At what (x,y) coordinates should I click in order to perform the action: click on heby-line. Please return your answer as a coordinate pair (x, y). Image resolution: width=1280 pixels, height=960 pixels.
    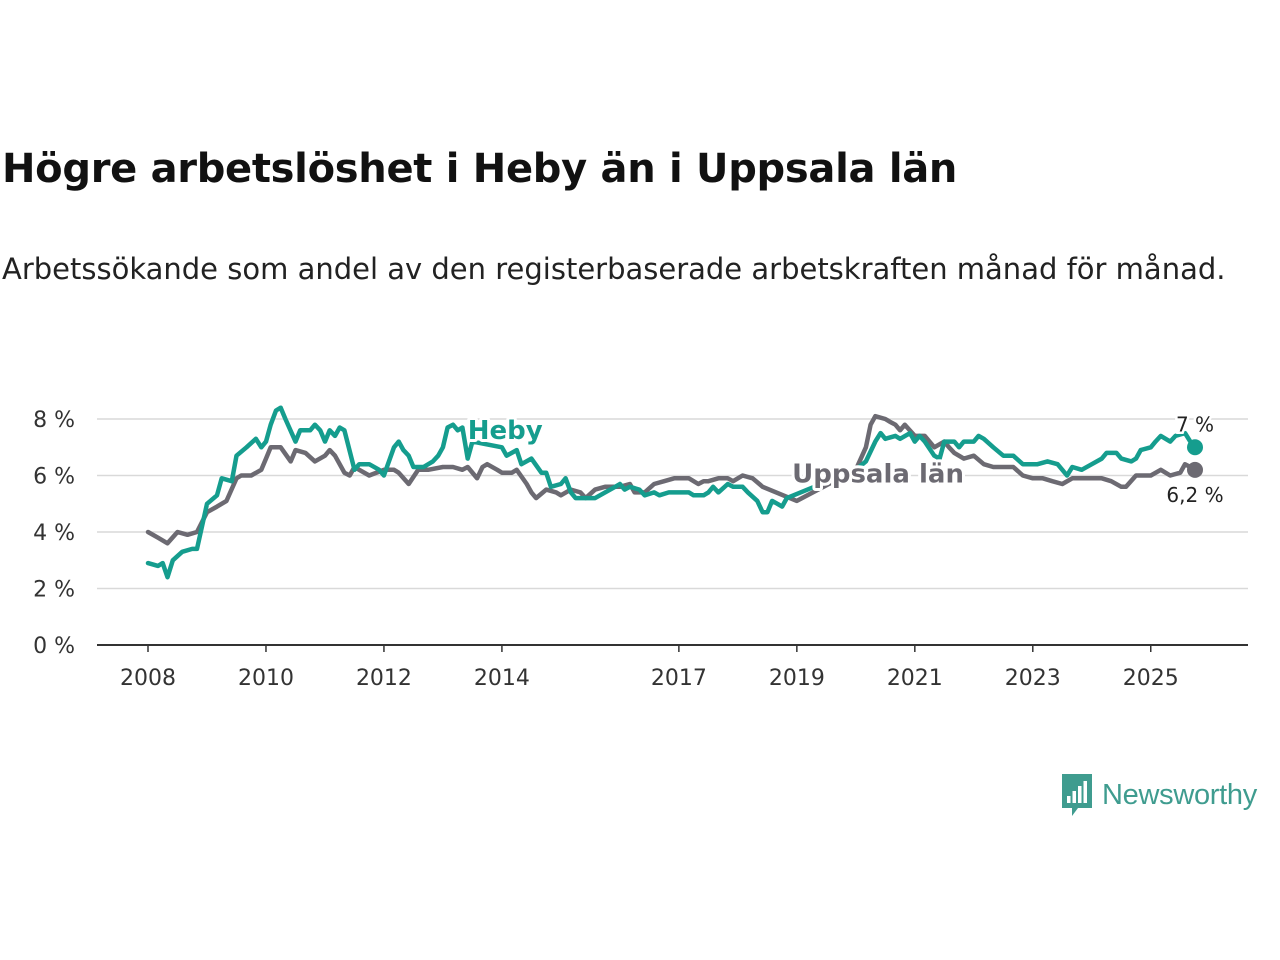
    Looking at the image, I should click on (671, 492).